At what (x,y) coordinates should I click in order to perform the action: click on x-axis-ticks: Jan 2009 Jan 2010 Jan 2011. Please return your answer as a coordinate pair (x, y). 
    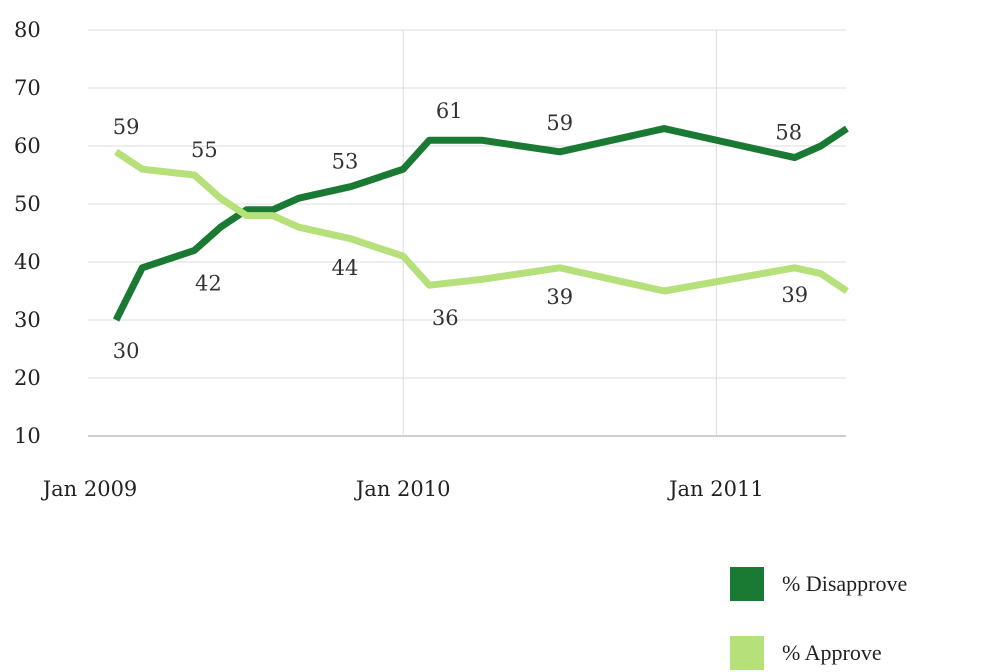
    Looking at the image, I should click on (402, 489).